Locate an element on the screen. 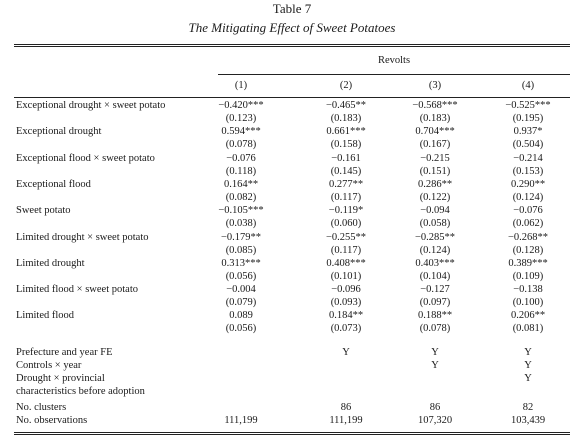 This screenshot has height=444, width=584. row-label: Exceptional flood is located at coordinates (53, 184).